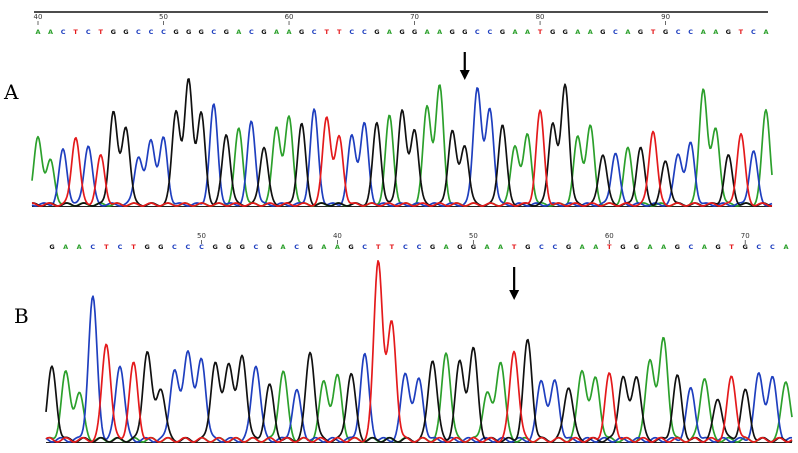 The image size is (798, 453). Describe the element at coordinates (283, 247) in the screenshot. I see `base-call-B-17: A` at that location.